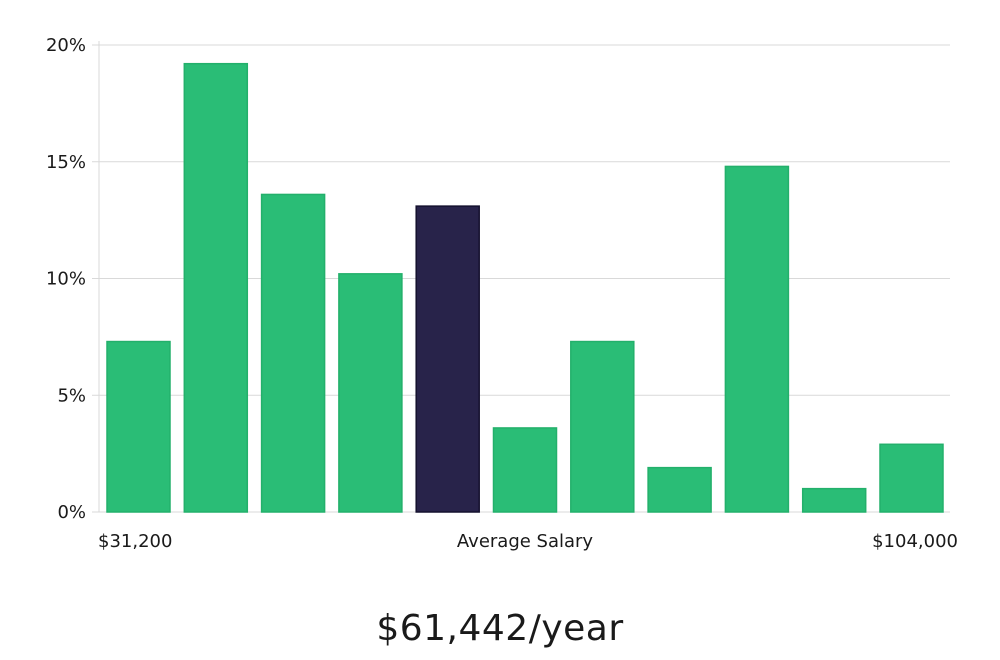  What do you see at coordinates (447, 359) in the screenshot?
I see `bar-average-salary` at bounding box center [447, 359].